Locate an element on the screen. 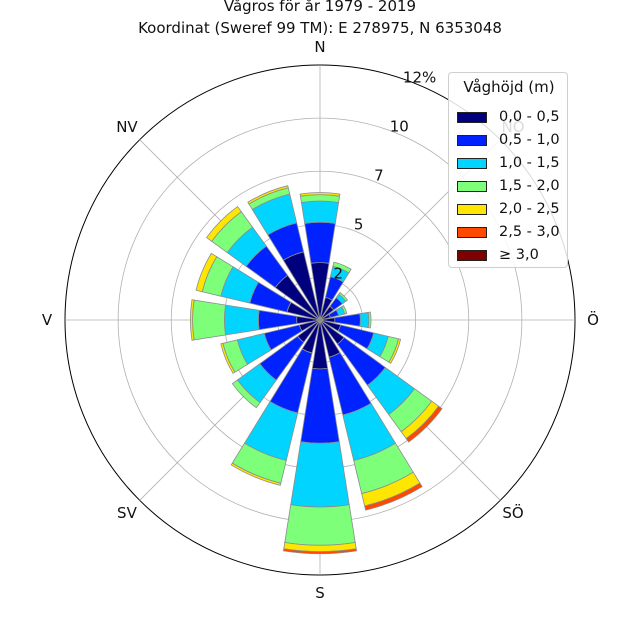 The height and width of the screenshot is (640, 640). bar-segment-ÖSÖ-2,0 - 2,5 is located at coordinates (395, 351).